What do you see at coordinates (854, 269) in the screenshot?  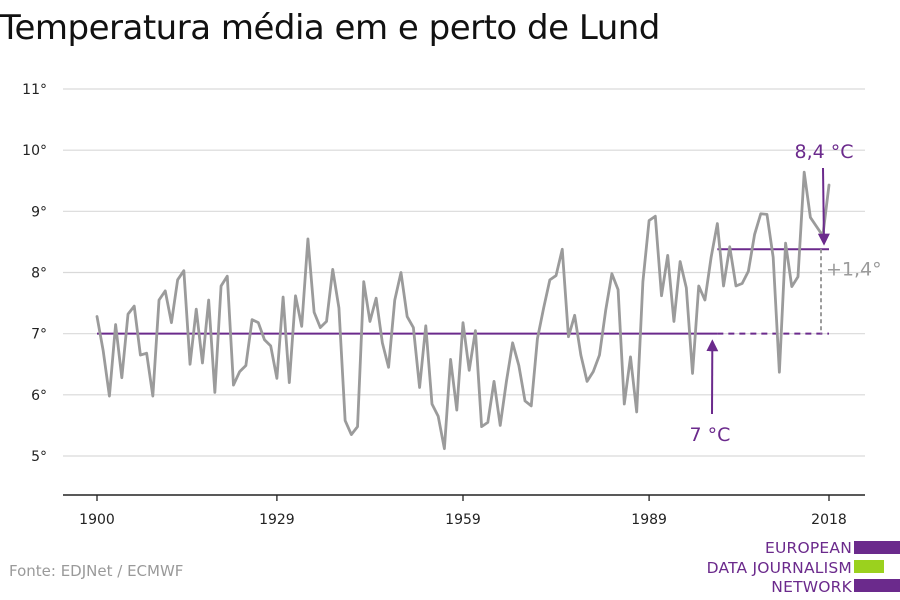 I see `difference-label: +1,4°` at bounding box center [854, 269].